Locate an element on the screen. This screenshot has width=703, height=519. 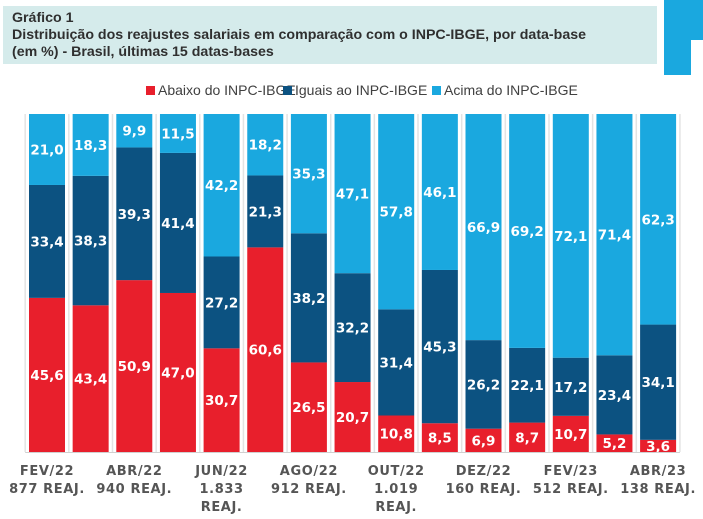
data-label: 38,2 is located at coordinates (308, 299).